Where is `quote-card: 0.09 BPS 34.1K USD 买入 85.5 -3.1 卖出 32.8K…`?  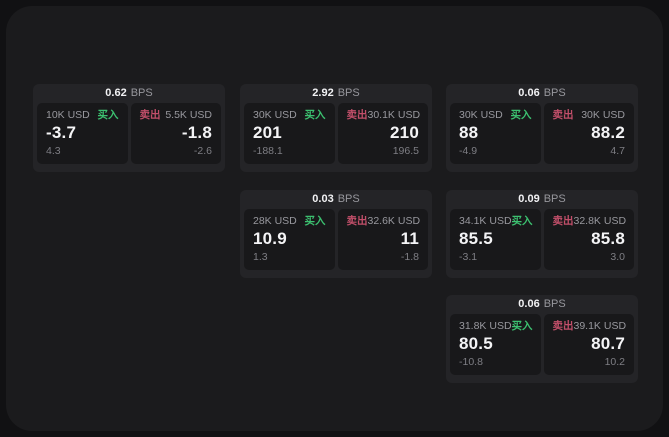 quote-card: 0.09 BPS 34.1K USD 买入 85.5 -3.1 卖出 32.8K… is located at coordinates (542, 234).